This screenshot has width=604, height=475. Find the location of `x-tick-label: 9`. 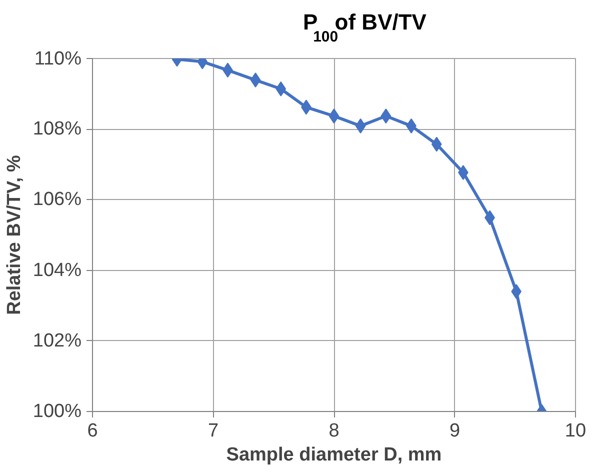

x-tick-label: 9 is located at coordinates (454, 431).